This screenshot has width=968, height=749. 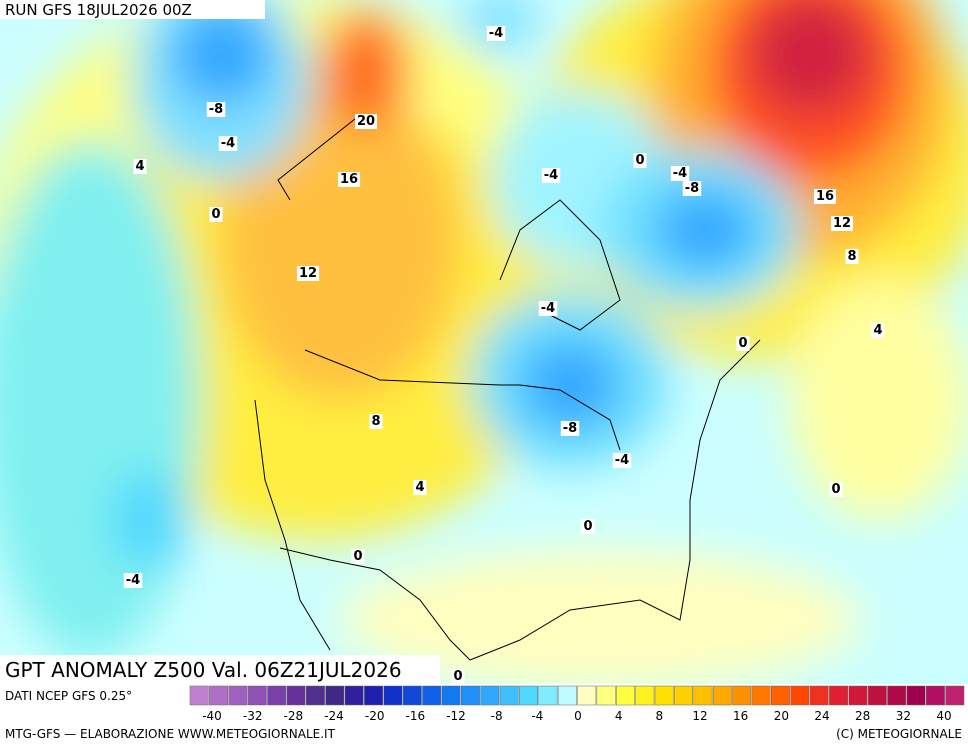 What do you see at coordinates (537, 716) in the screenshot?
I see `colorbar-tick-label: -4` at bounding box center [537, 716].